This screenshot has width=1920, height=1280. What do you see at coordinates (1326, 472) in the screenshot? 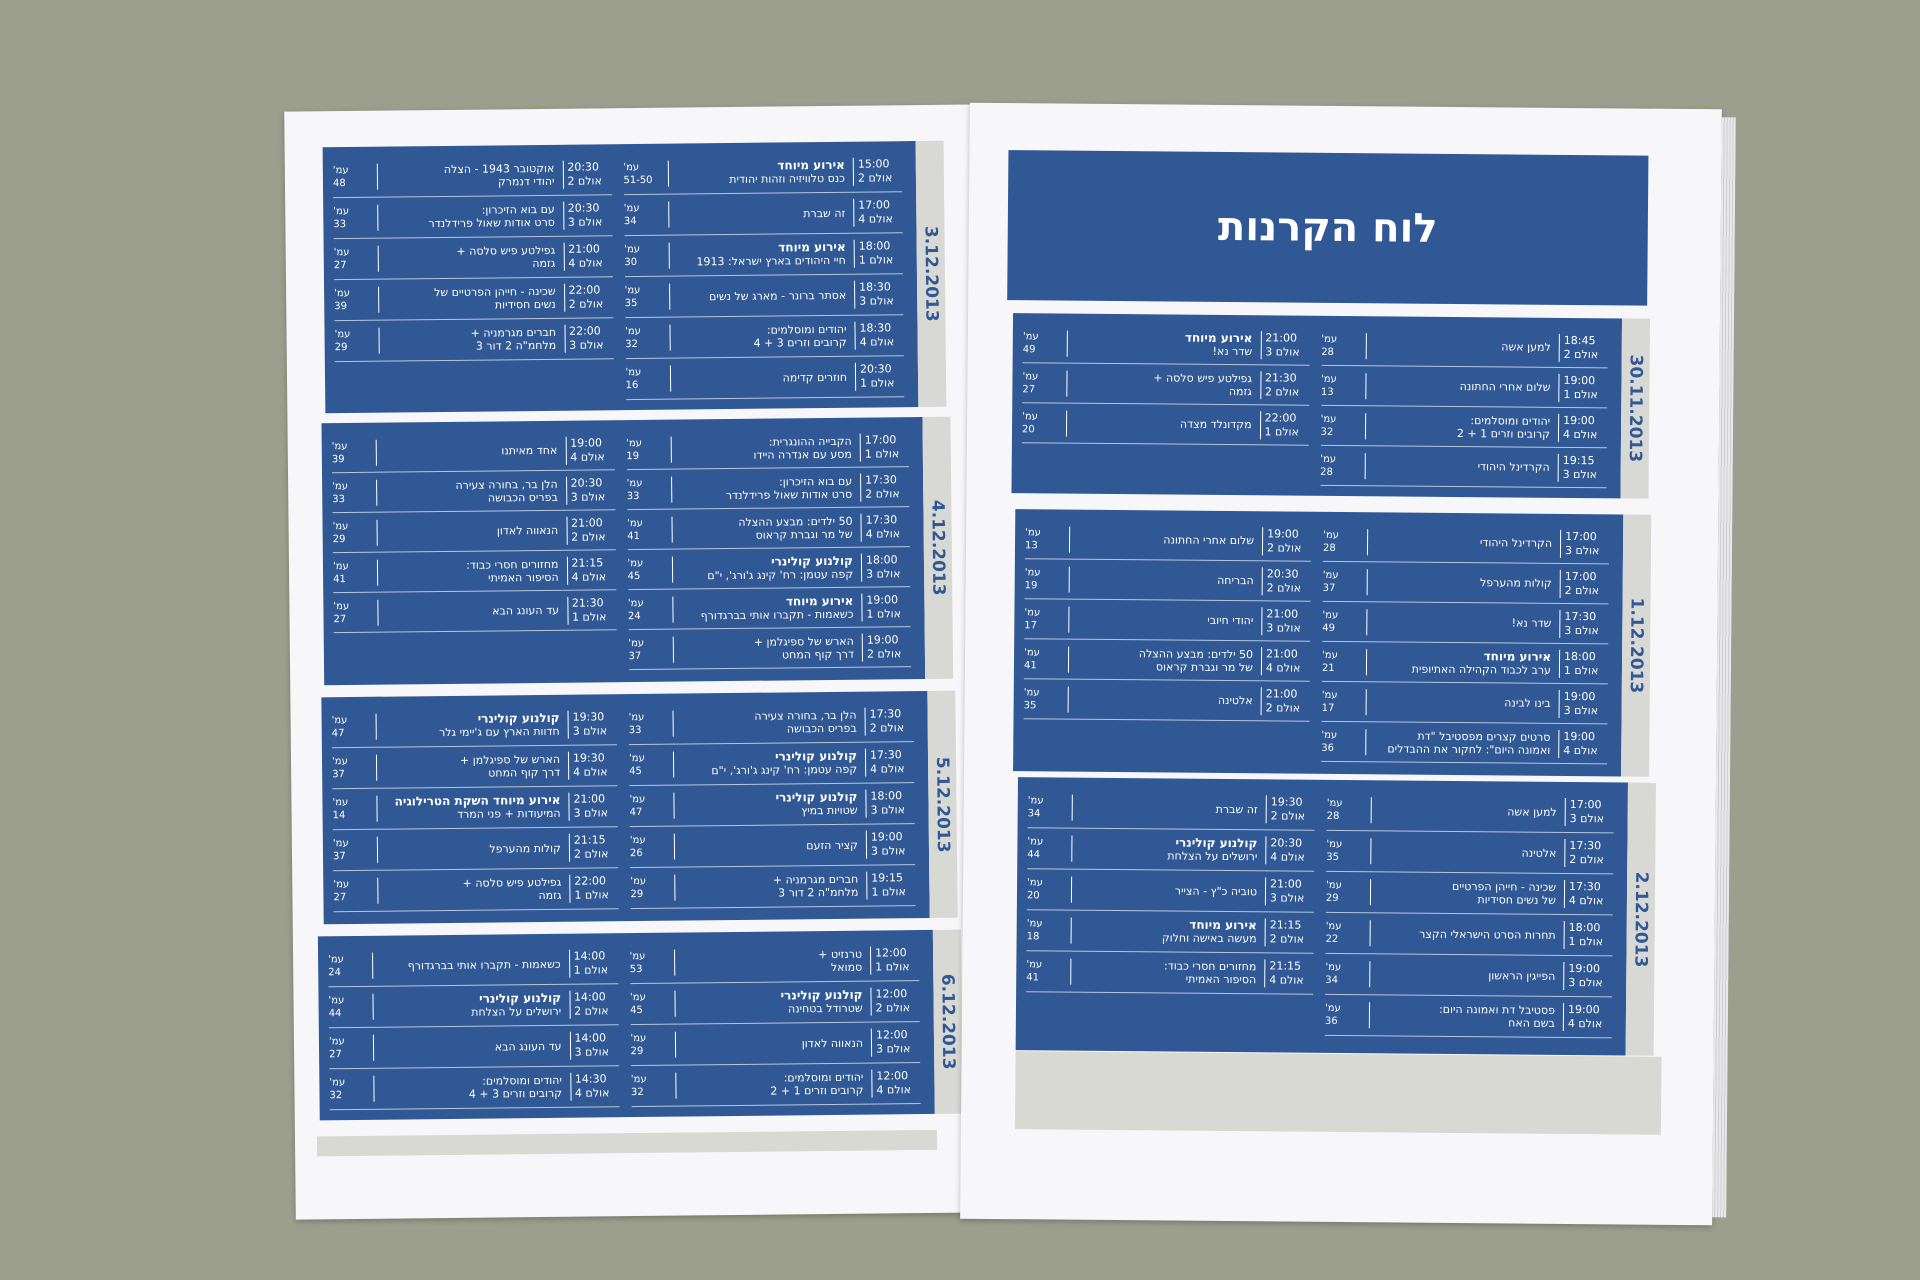
I see `page-number: 28` at bounding box center [1326, 472].